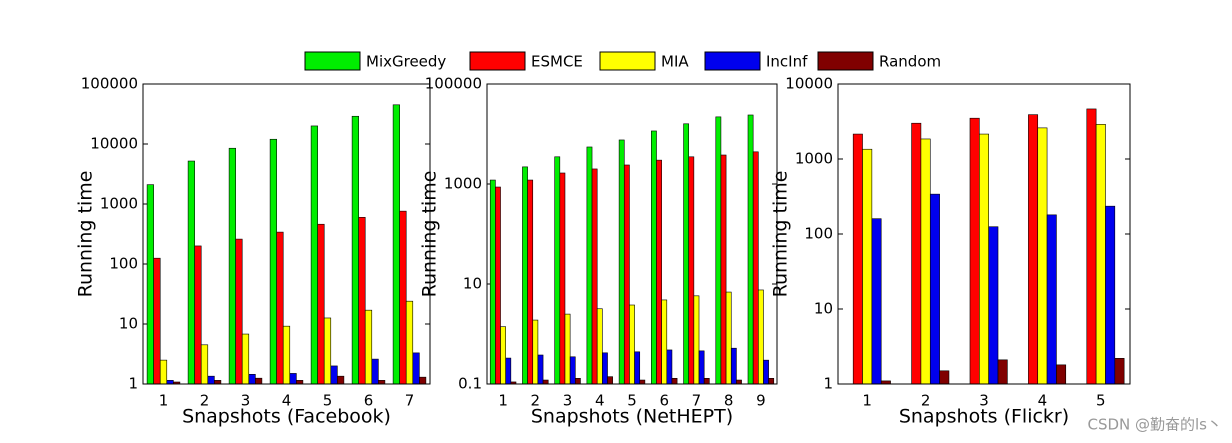 This screenshot has height=443, width=1232. I want to click on x-axis-label: Snapshots (NetHEPT), so click(632, 417).